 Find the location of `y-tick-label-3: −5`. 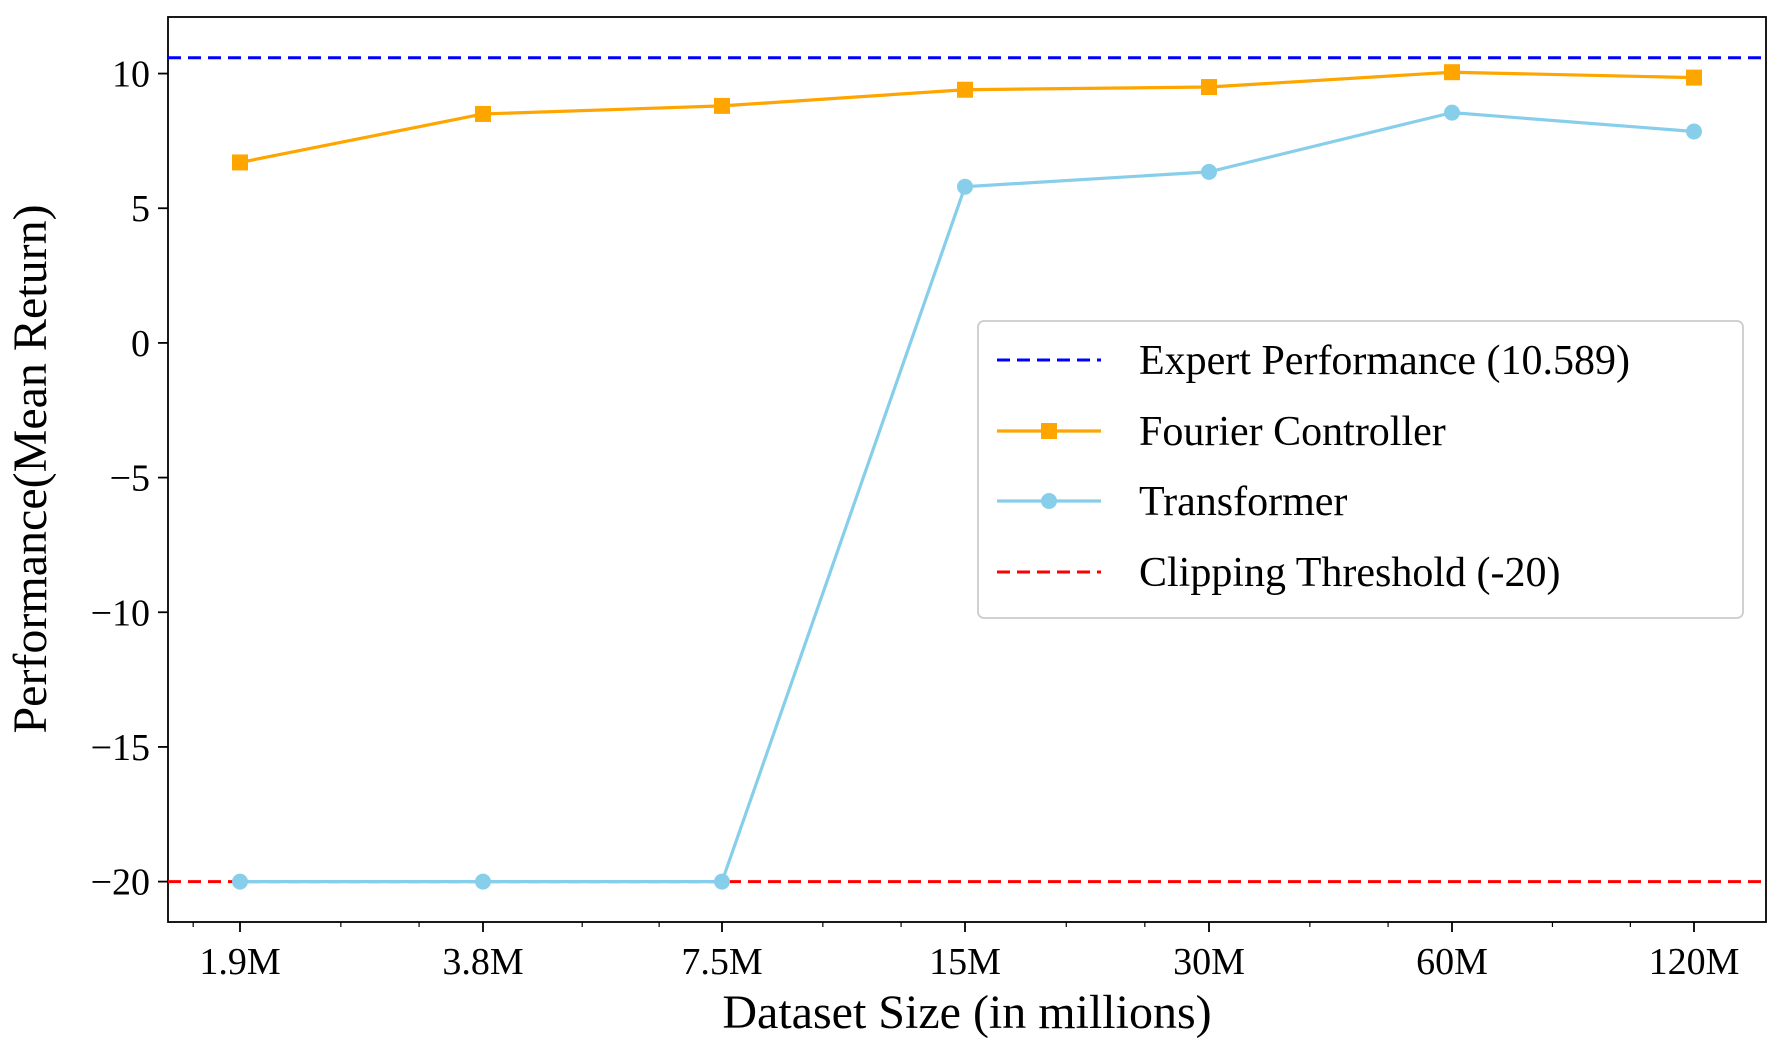

y-tick-label-3: −5 is located at coordinates (130, 479).